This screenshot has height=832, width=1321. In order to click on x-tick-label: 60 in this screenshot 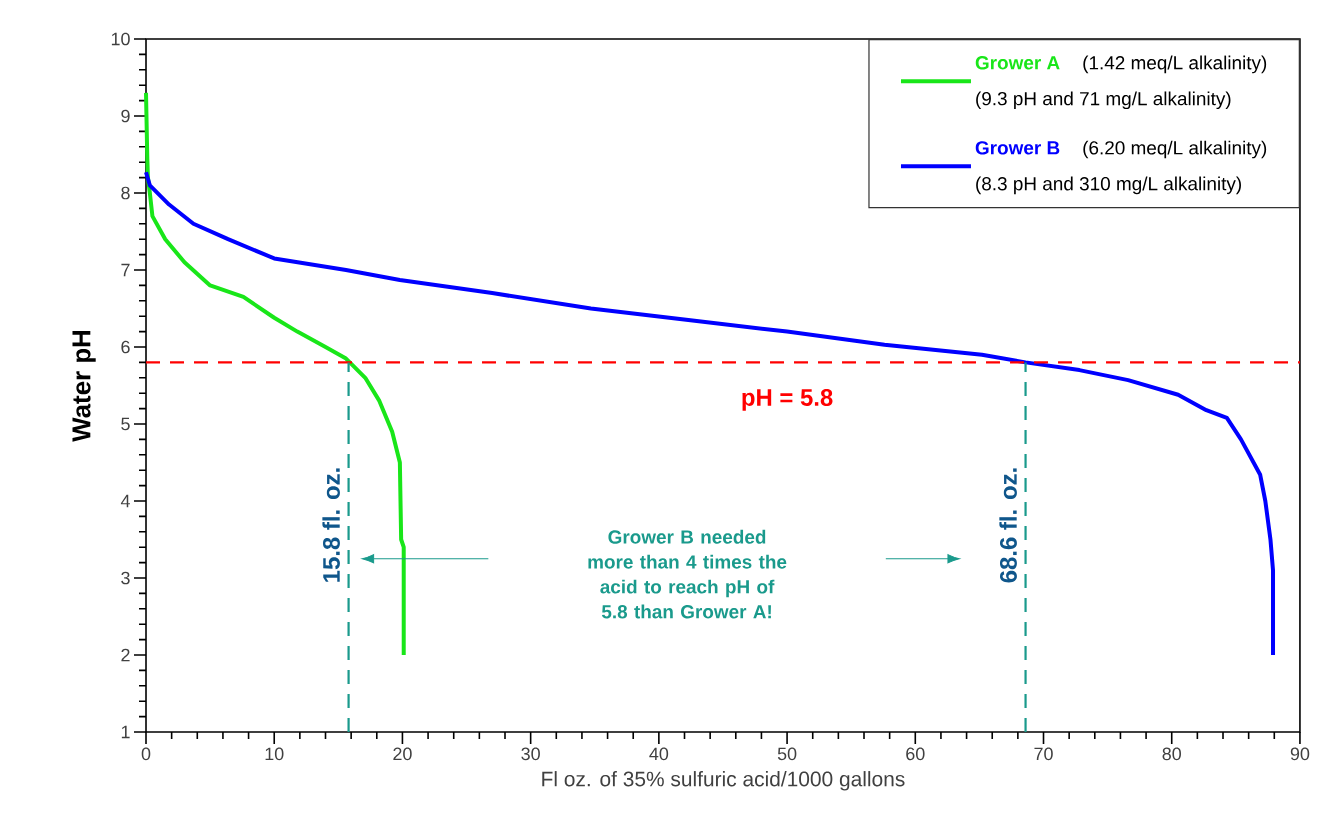, I will do `click(915, 754)`.